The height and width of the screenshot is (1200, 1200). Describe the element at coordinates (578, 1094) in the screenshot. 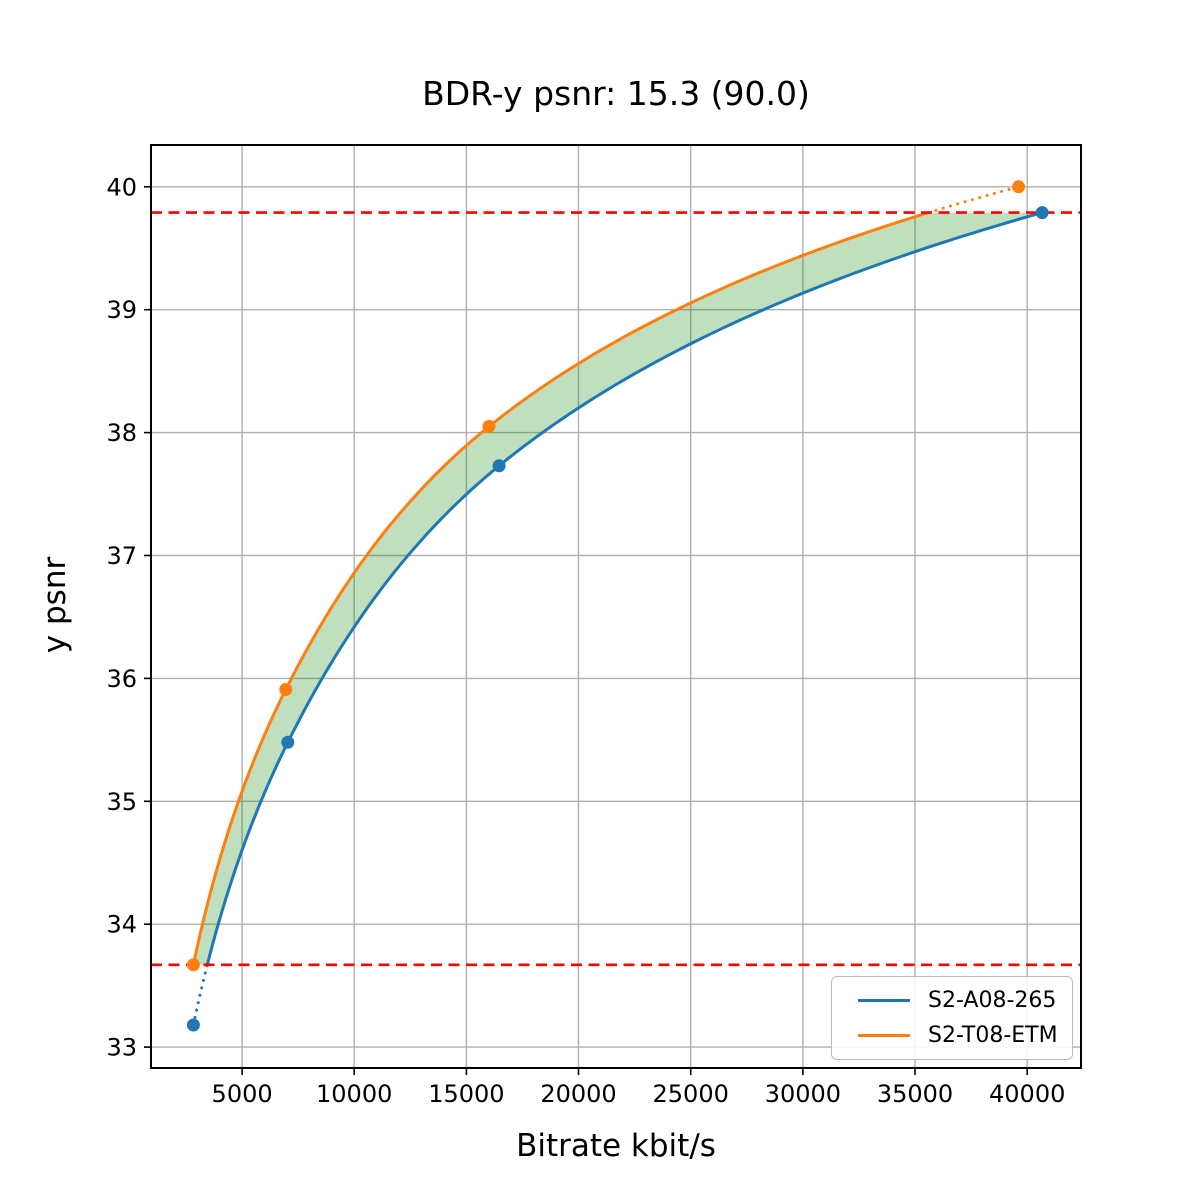

I see `x-tick-label: 20000` at that location.